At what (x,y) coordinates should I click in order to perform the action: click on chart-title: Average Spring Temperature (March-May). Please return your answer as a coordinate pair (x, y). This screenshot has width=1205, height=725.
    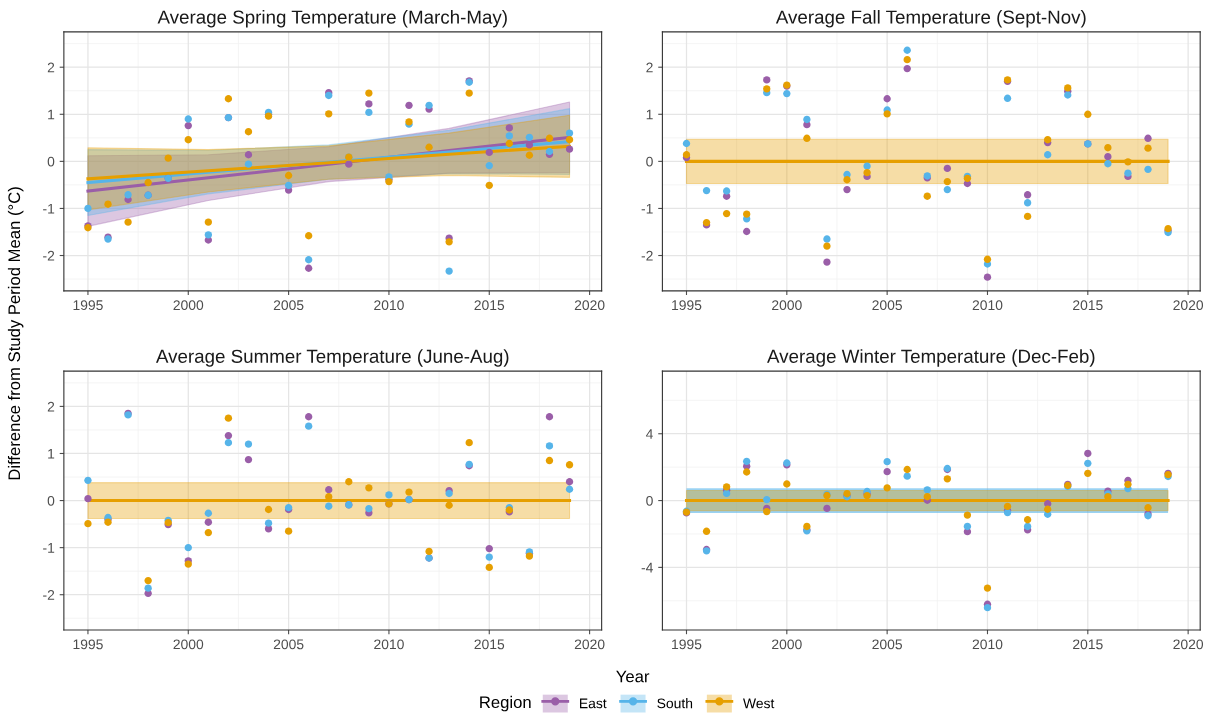
    Looking at the image, I should click on (332, 18).